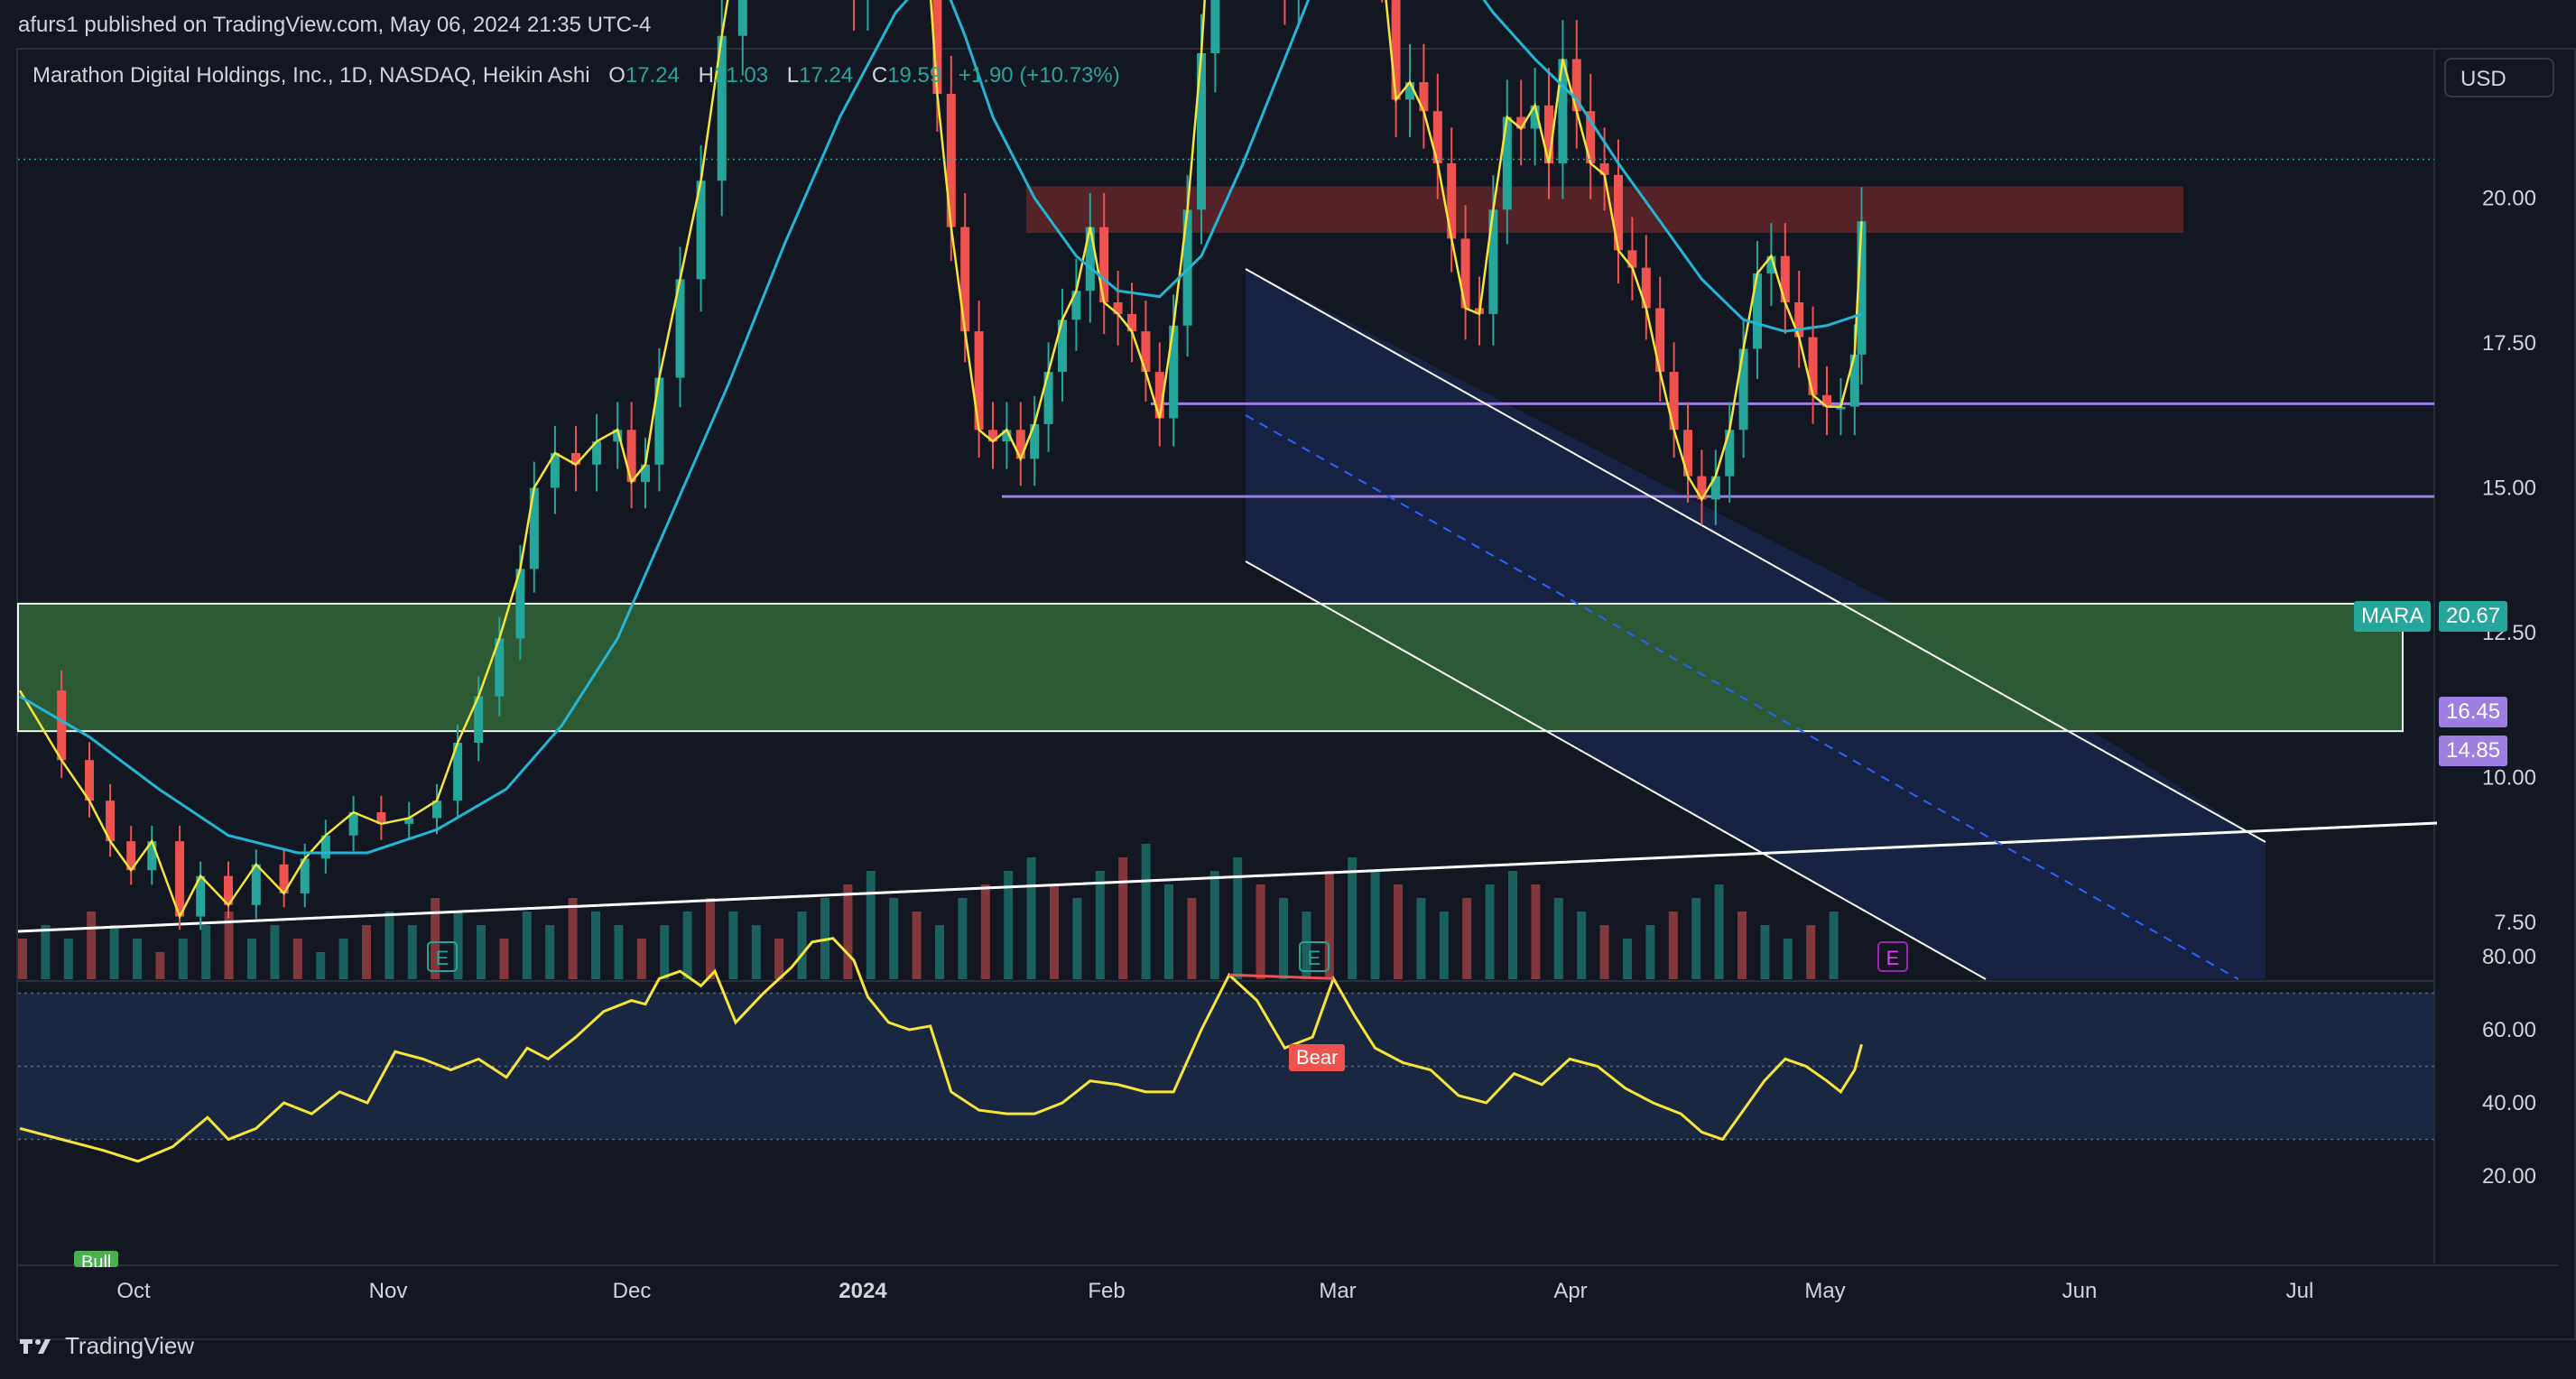 The image size is (2576, 1379). What do you see at coordinates (2499, 77) in the screenshot?
I see `currency-selector: USD` at bounding box center [2499, 77].